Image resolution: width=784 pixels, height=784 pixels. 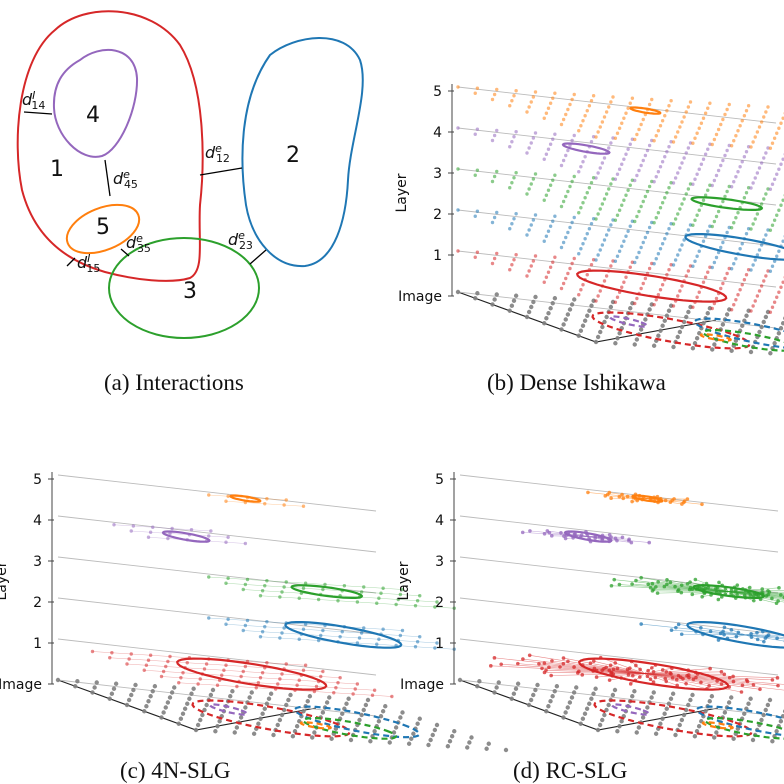 What do you see at coordinates (439, 644) in the screenshot?
I see `layer-tick-label: 1` at bounding box center [439, 644].